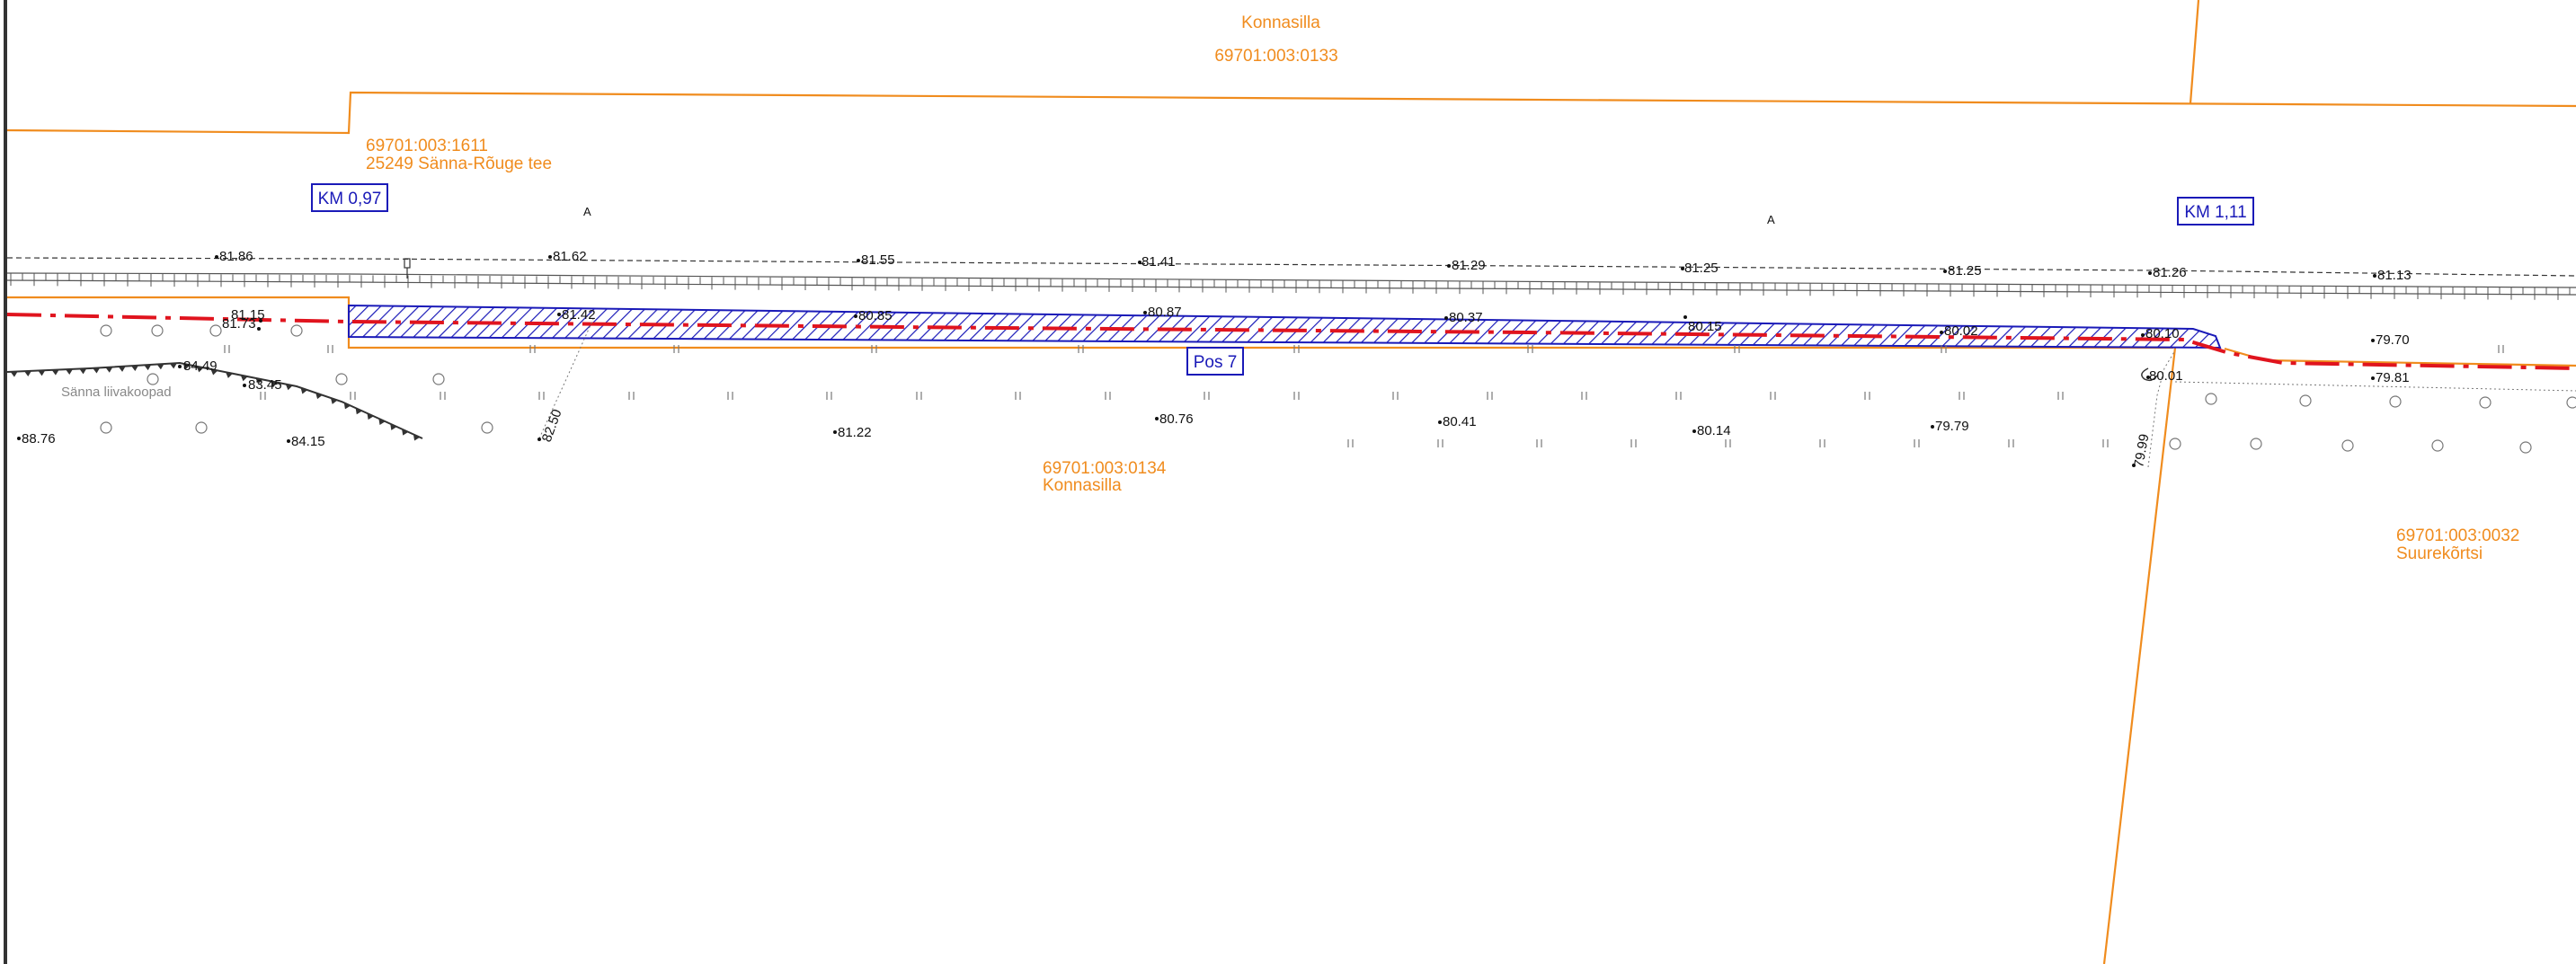  What do you see at coordinates (116, 393) in the screenshot?
I see `area-name-label: Sänna liivakoopad` at bounding box center [116, 393].